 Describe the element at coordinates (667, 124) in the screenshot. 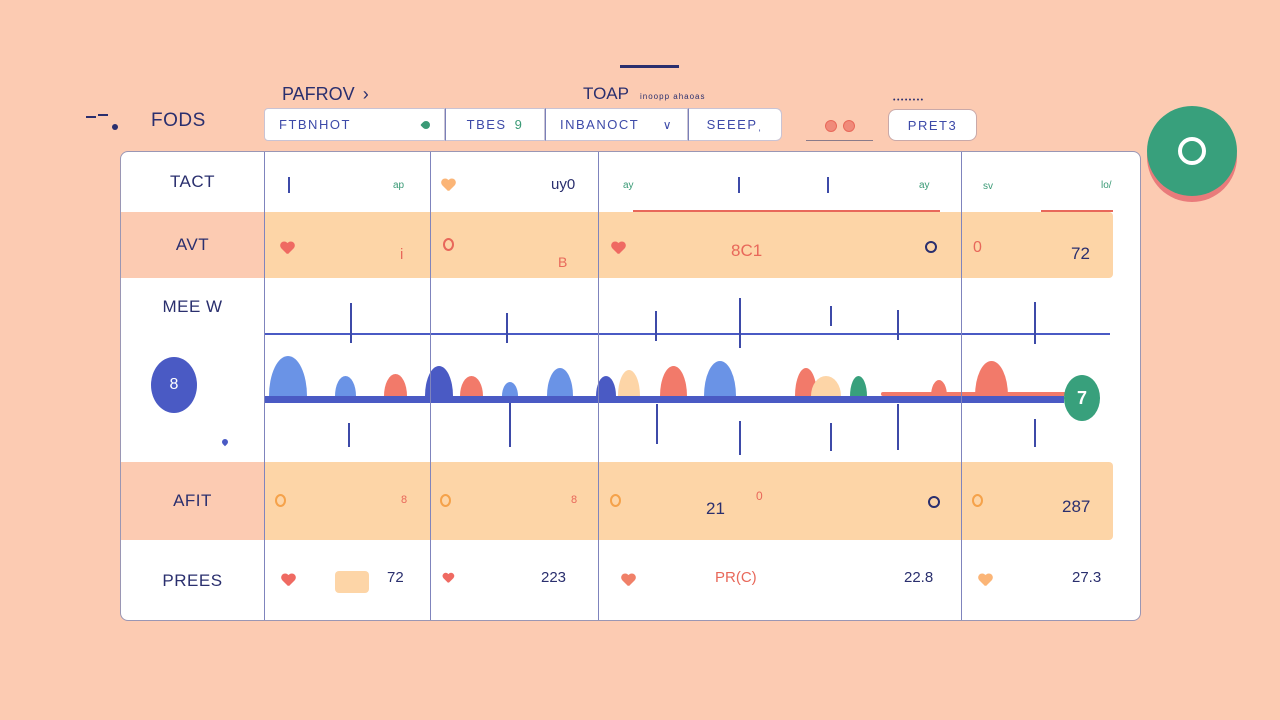

I see `chevron-down-icon: ∨` at that location.